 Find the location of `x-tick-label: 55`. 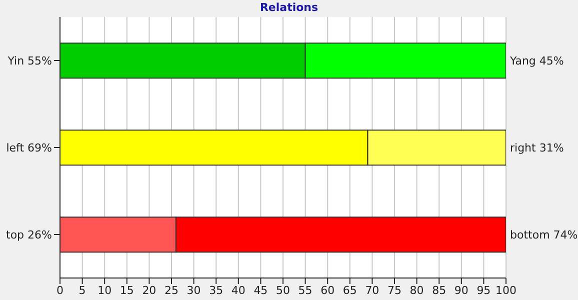

x-tick-label: 55 is located at coordinates (305, 290).